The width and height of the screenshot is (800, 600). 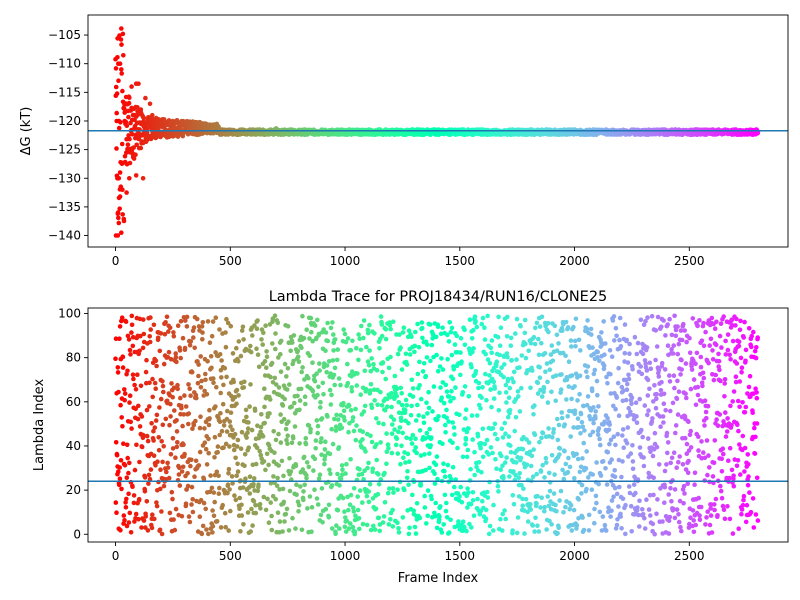 I want to click on x-tick-label: 1500, so click(x=460, y=261).